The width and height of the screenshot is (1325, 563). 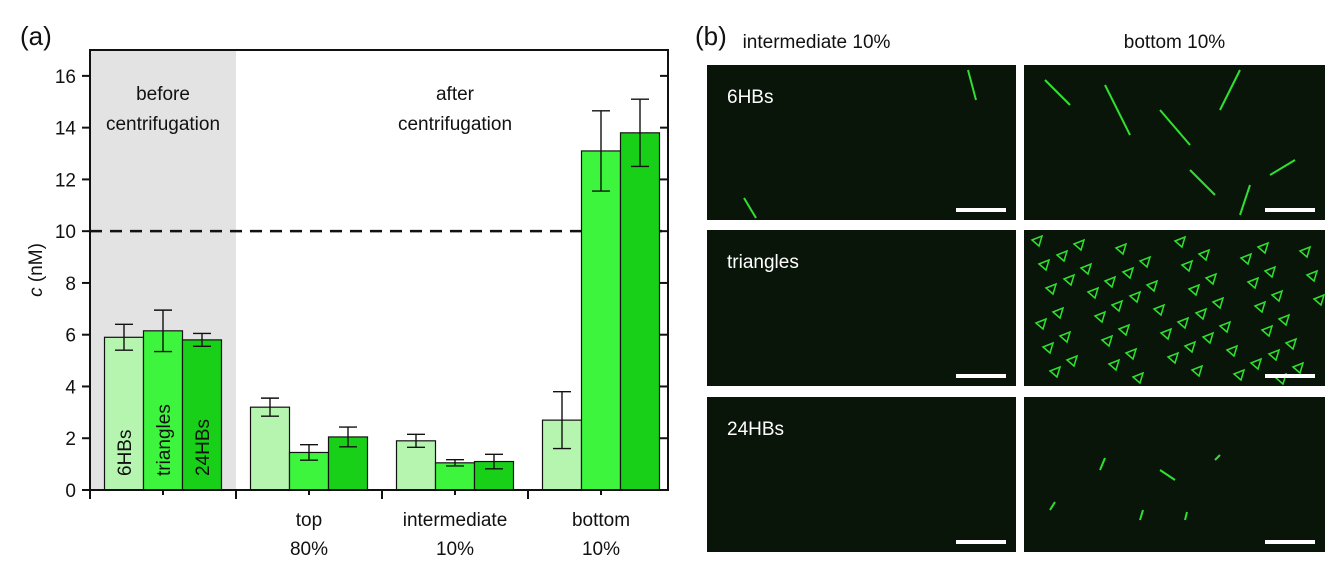 What do you see at coordinates (455, 548) in the screenshot?
I see `x-tick-label: 10%` at bounding box center [455, 548].